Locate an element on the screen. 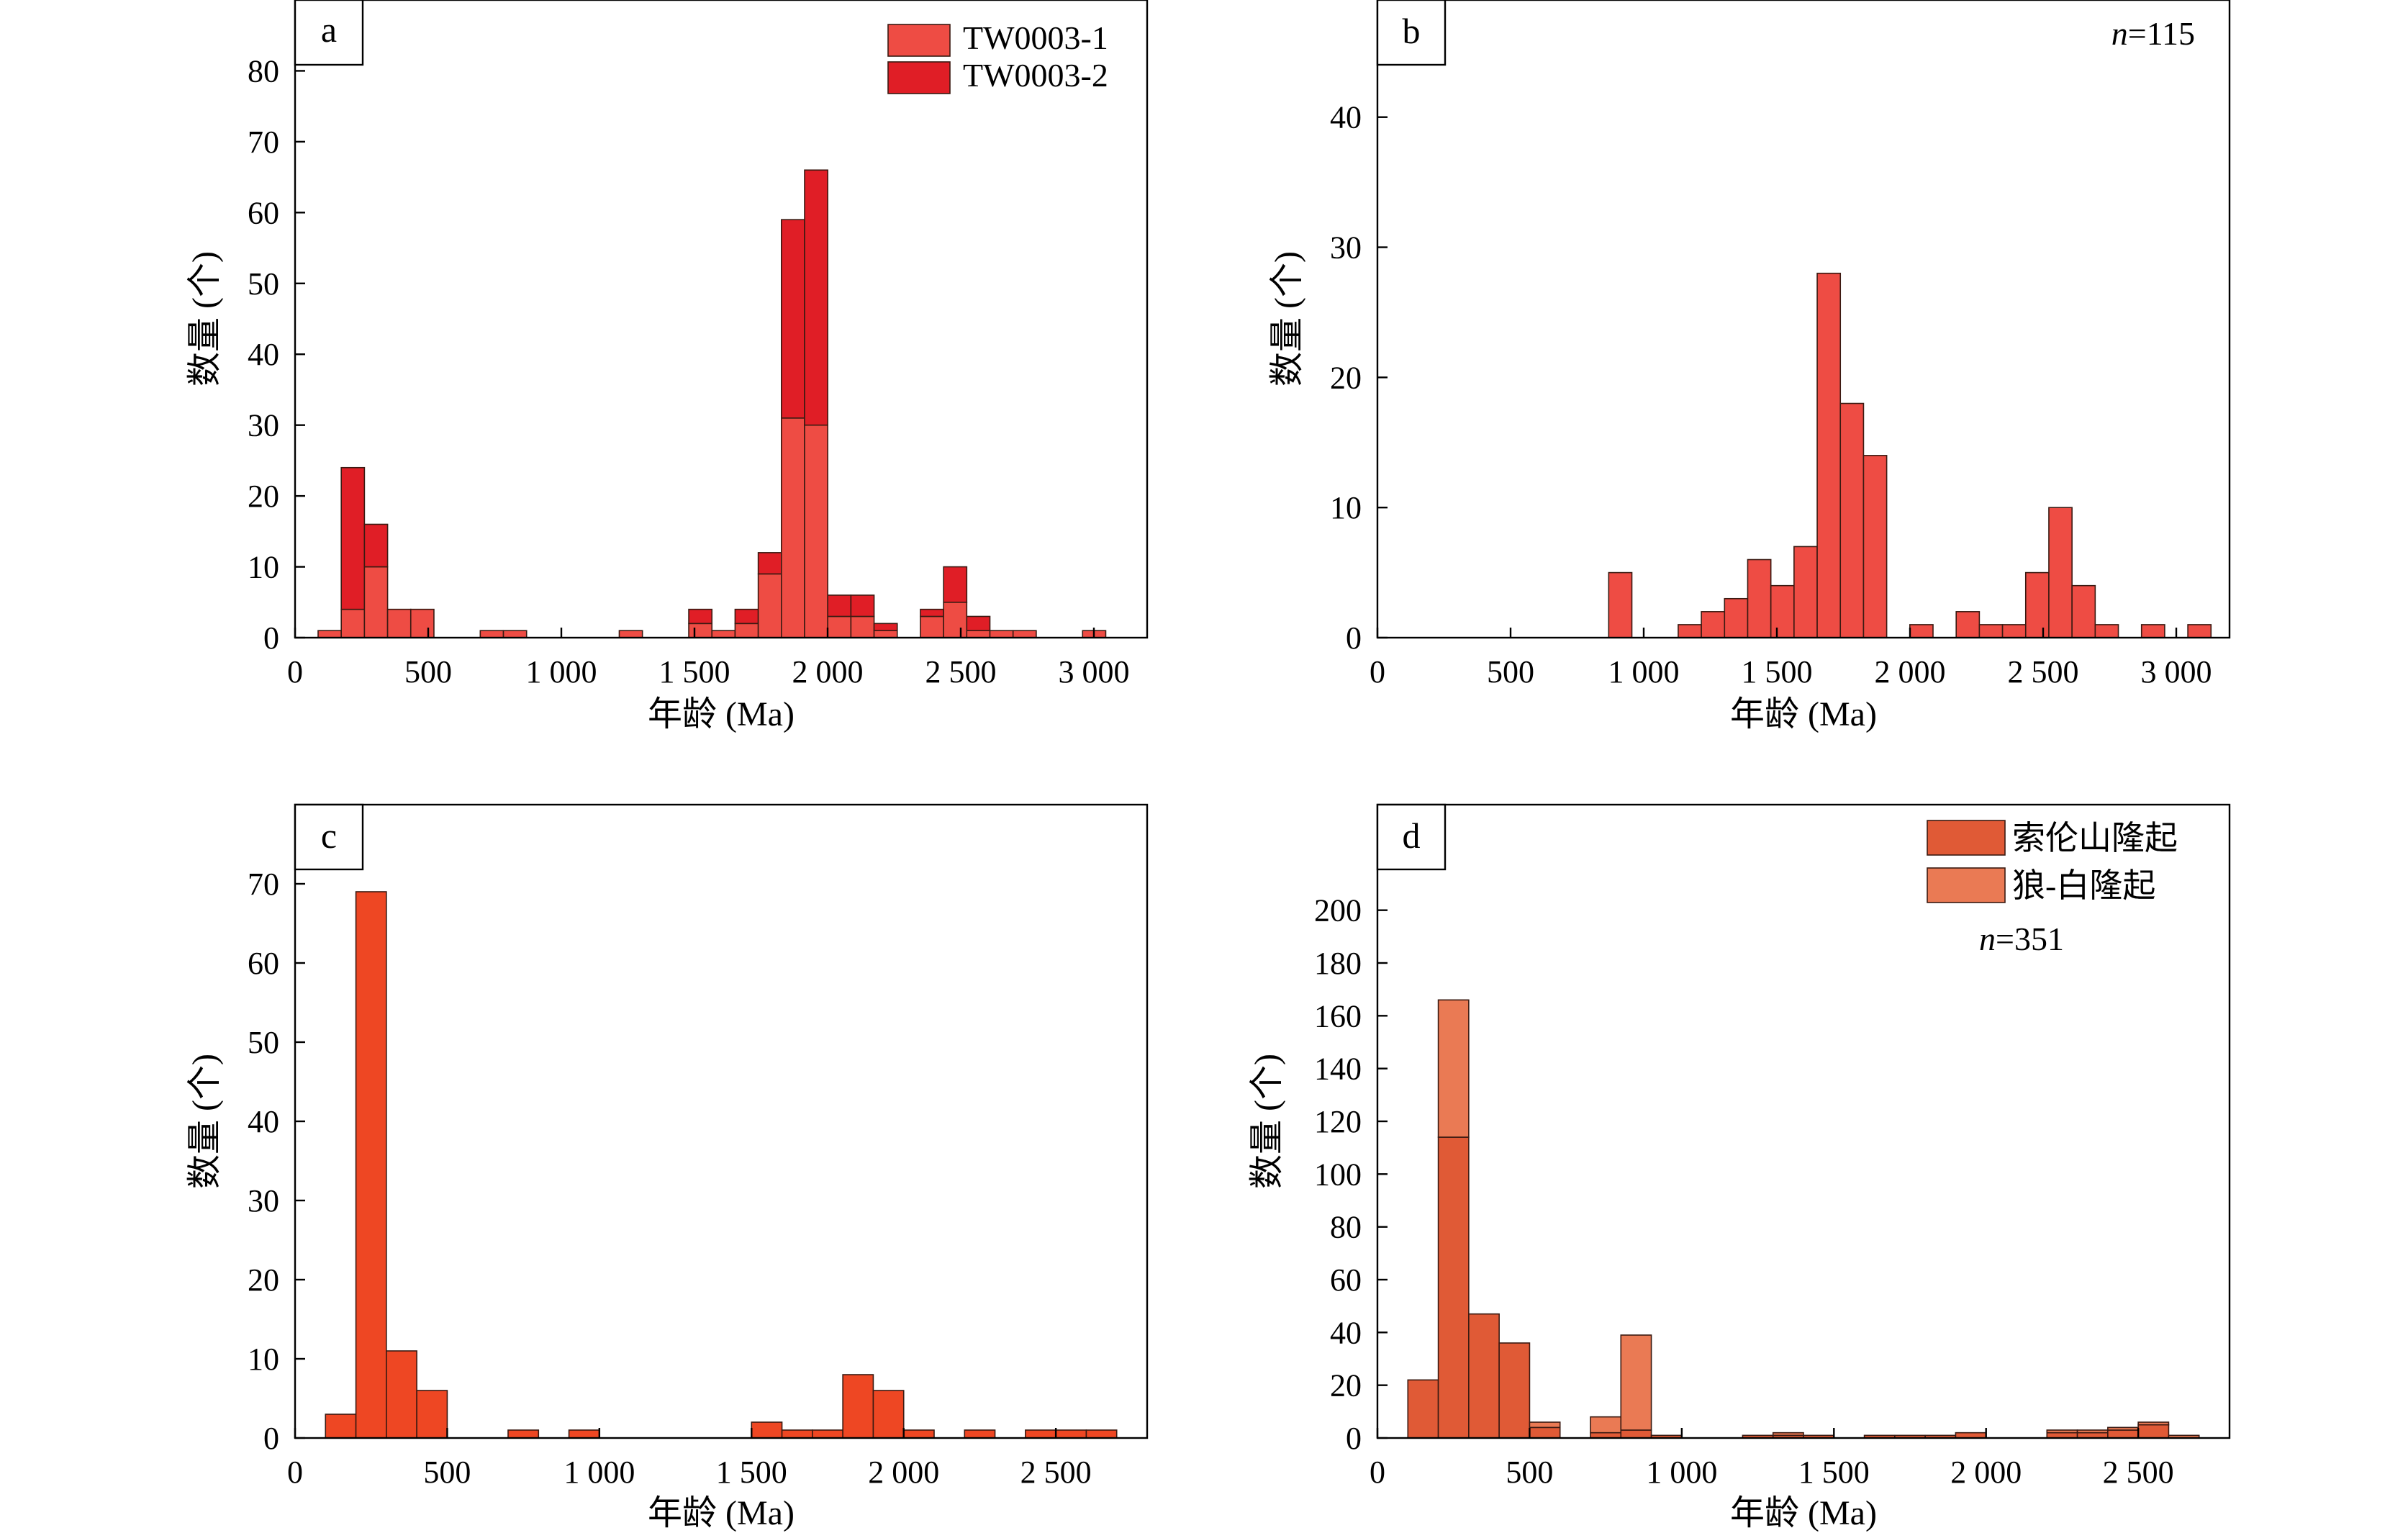 Image resolution: width=2408 pixels, height=1533 pixels. panel-b-n-value: =115 is located at coordinates (2161, 33).